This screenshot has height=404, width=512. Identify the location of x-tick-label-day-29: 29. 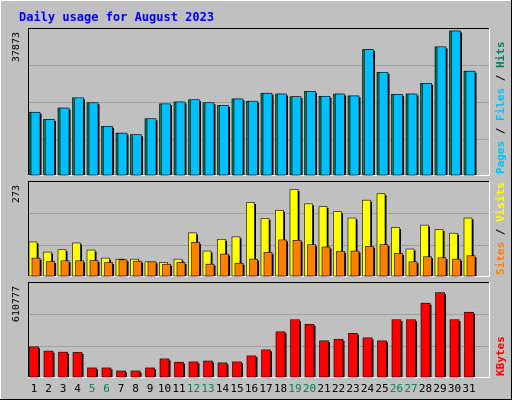
(439, 388).